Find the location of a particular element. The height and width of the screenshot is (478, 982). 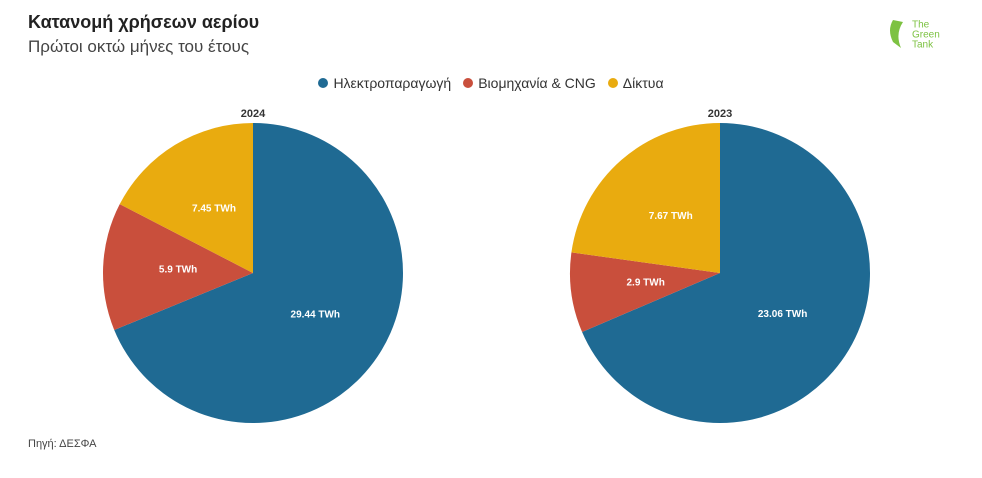

logo-icon is located at coordinates (896, 34).